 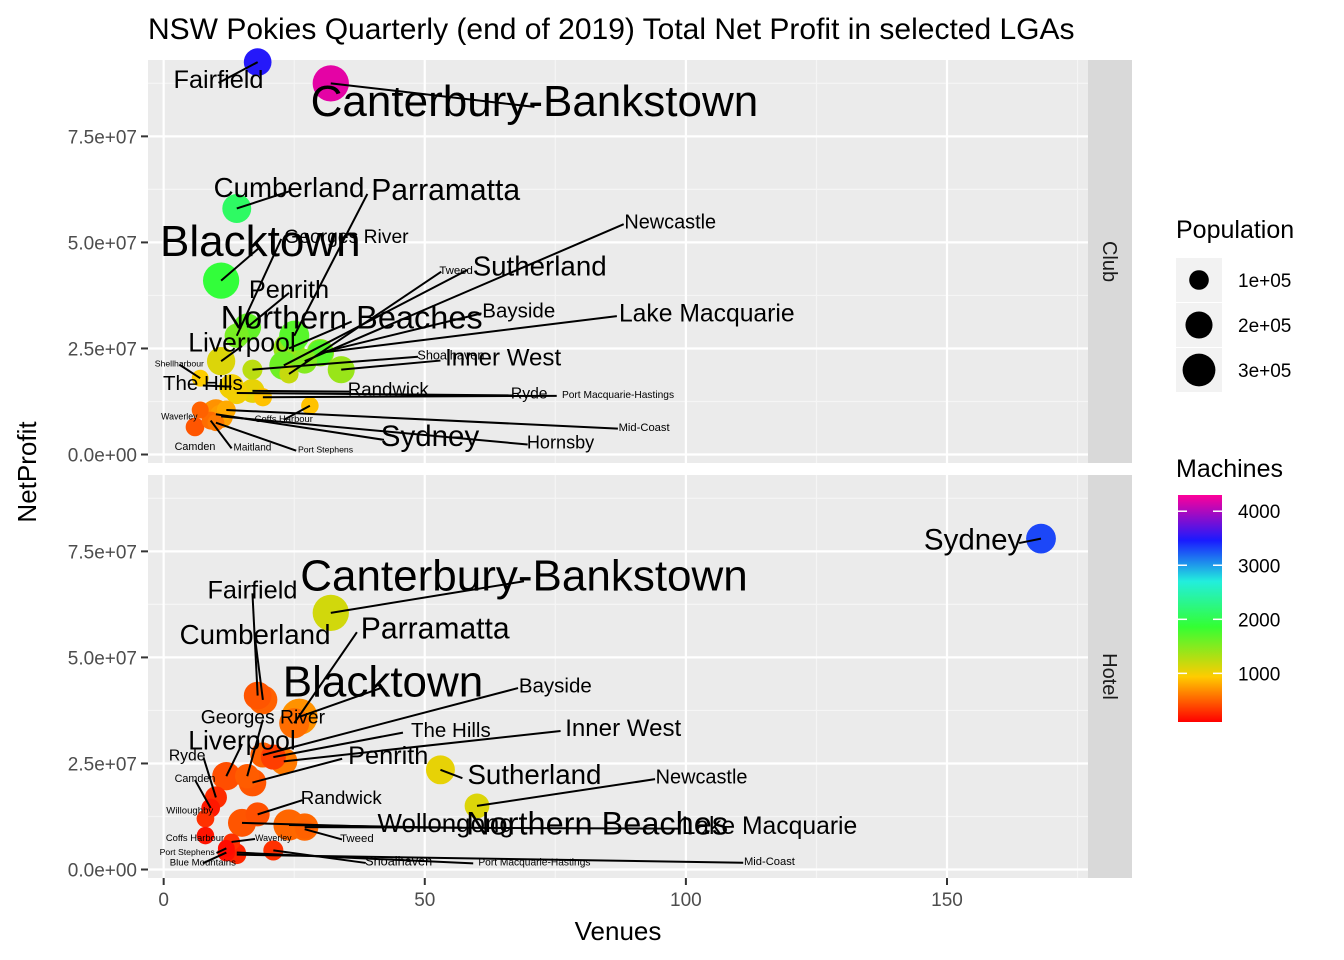 What do you see at coordinates (255, 634) in the screenshot?
I see `point-label: Cumberland` at bounding box center [255, 634].